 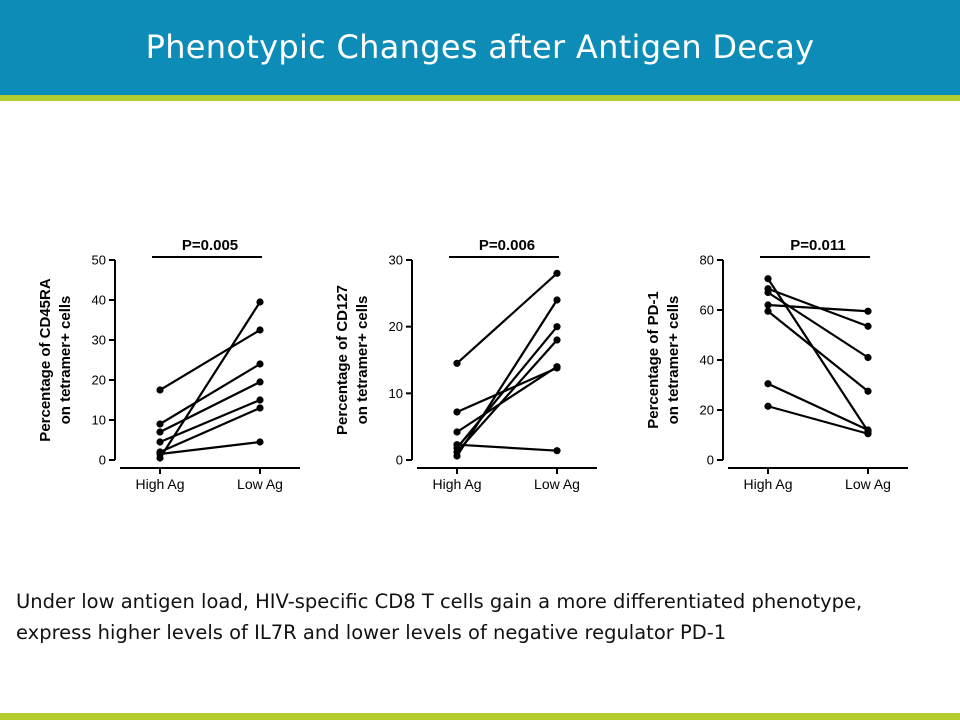 I want to click on p-value-label: P=0.011, so click(x=817, y=245).